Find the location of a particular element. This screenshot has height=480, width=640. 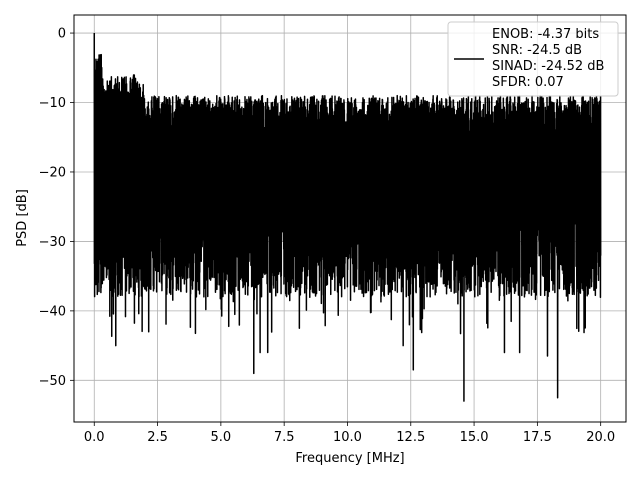

y-tick-label: −10 is located at coordinates (52, 103).